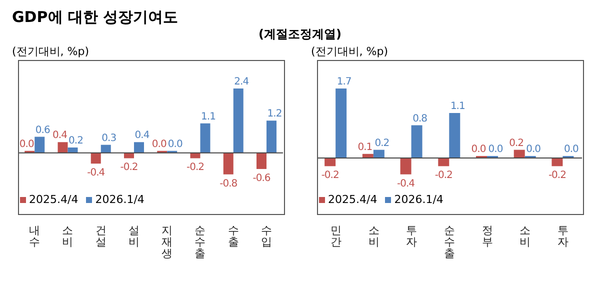 The height and width of the screenshot is (284, 600). What do you see at coordinates (229, 184) in the screenshot?
I see `data-label: -0.8` at bounding box center [229, 184].